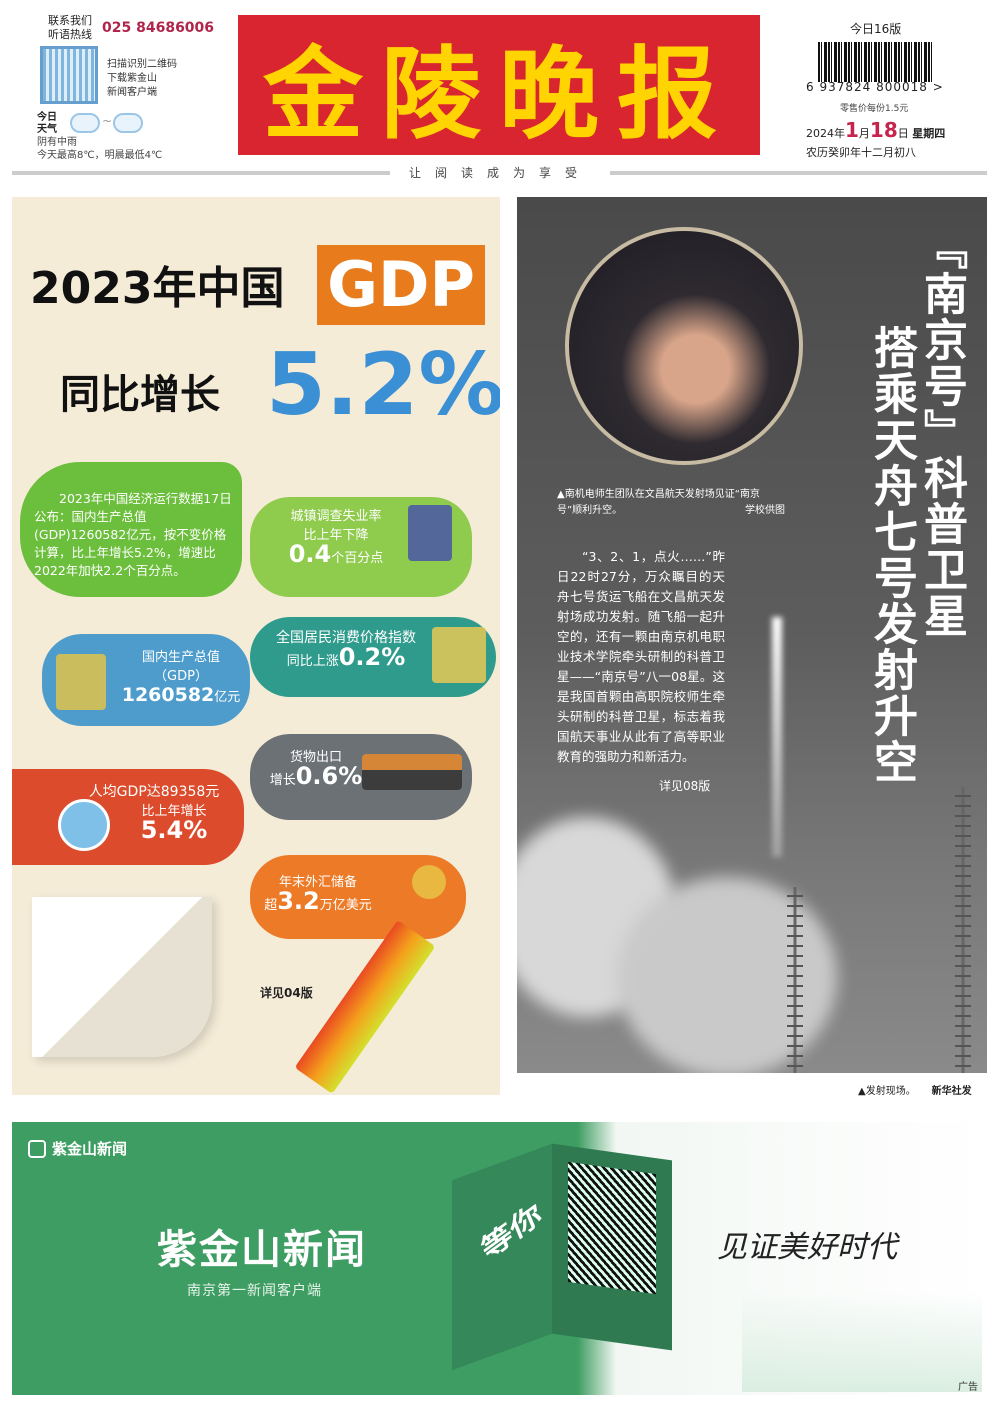 The width and height of the screenshot is (999, 1408). Describe the element at coordinates (158, 28) in the screenshot. I see `hotline-number: 025 84686006` at that location.